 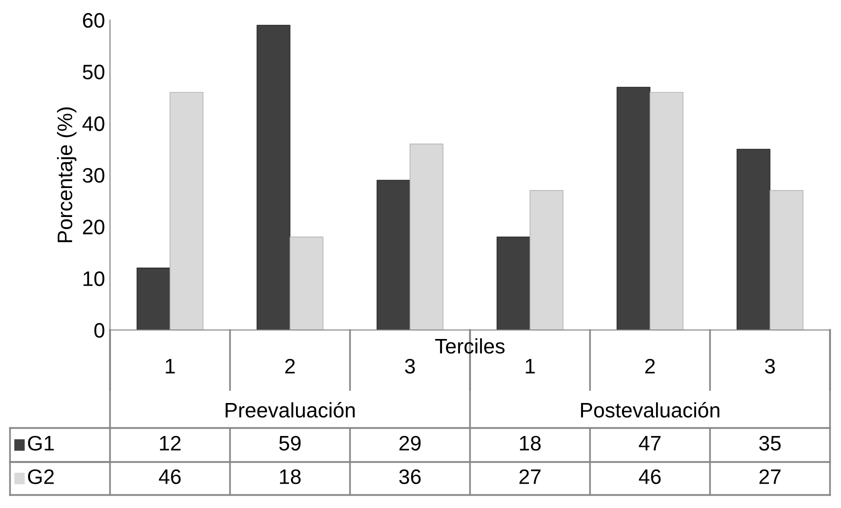 What do you see at coordinates (290, 410) in the screenshot?
I see `text: Preevaluación` at bounding box center [290, 410].